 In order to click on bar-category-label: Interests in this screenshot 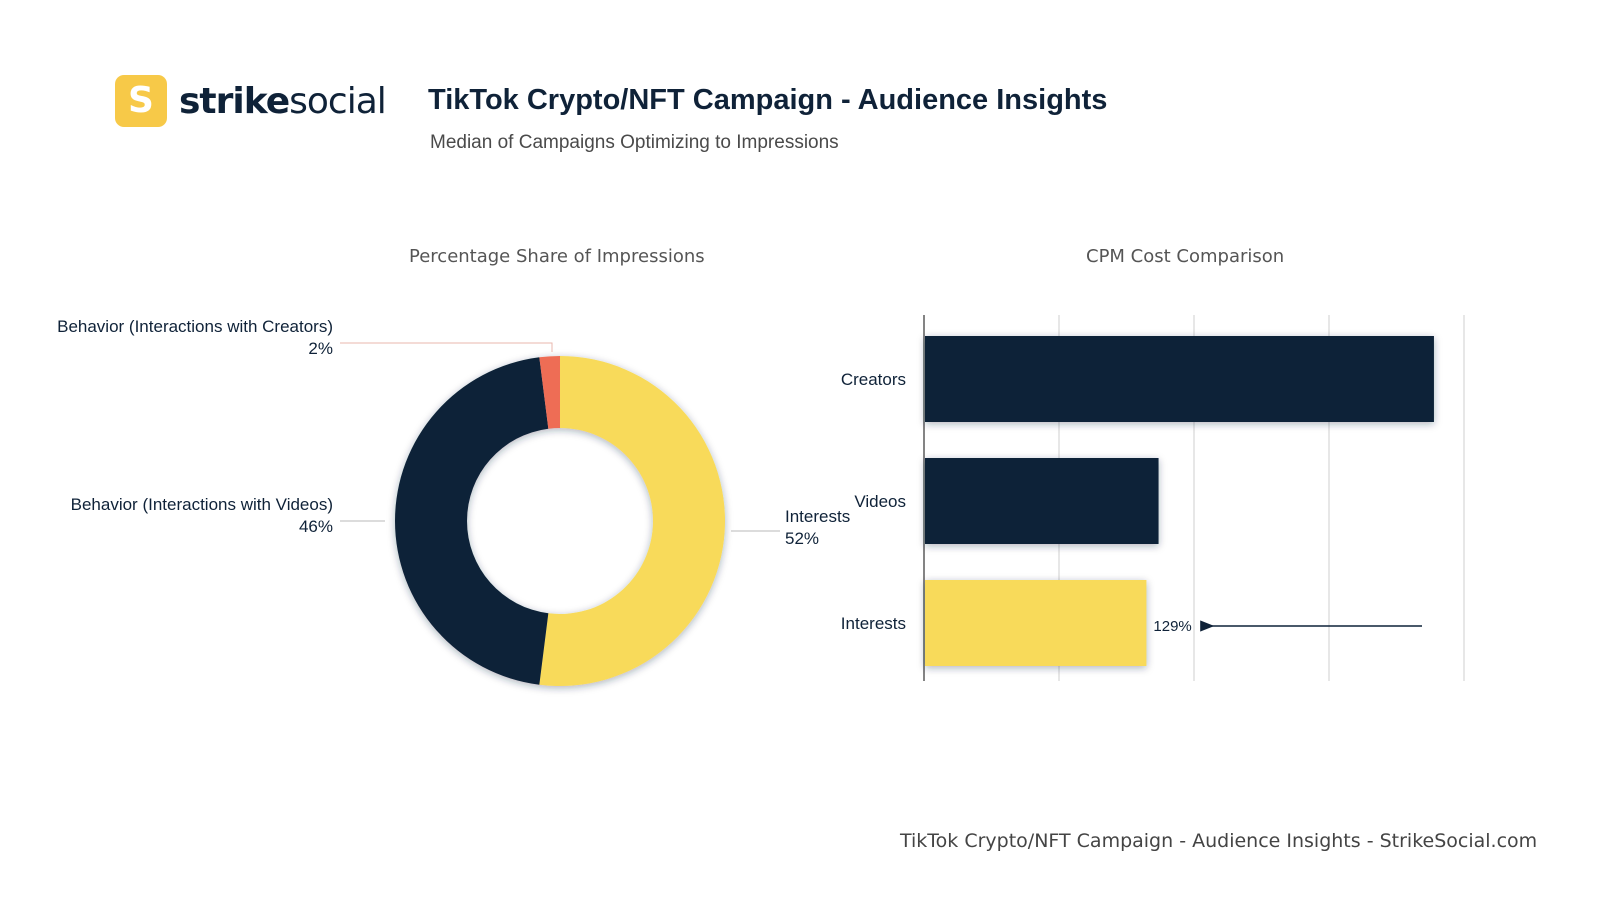, I will do `click(873, 623)`.